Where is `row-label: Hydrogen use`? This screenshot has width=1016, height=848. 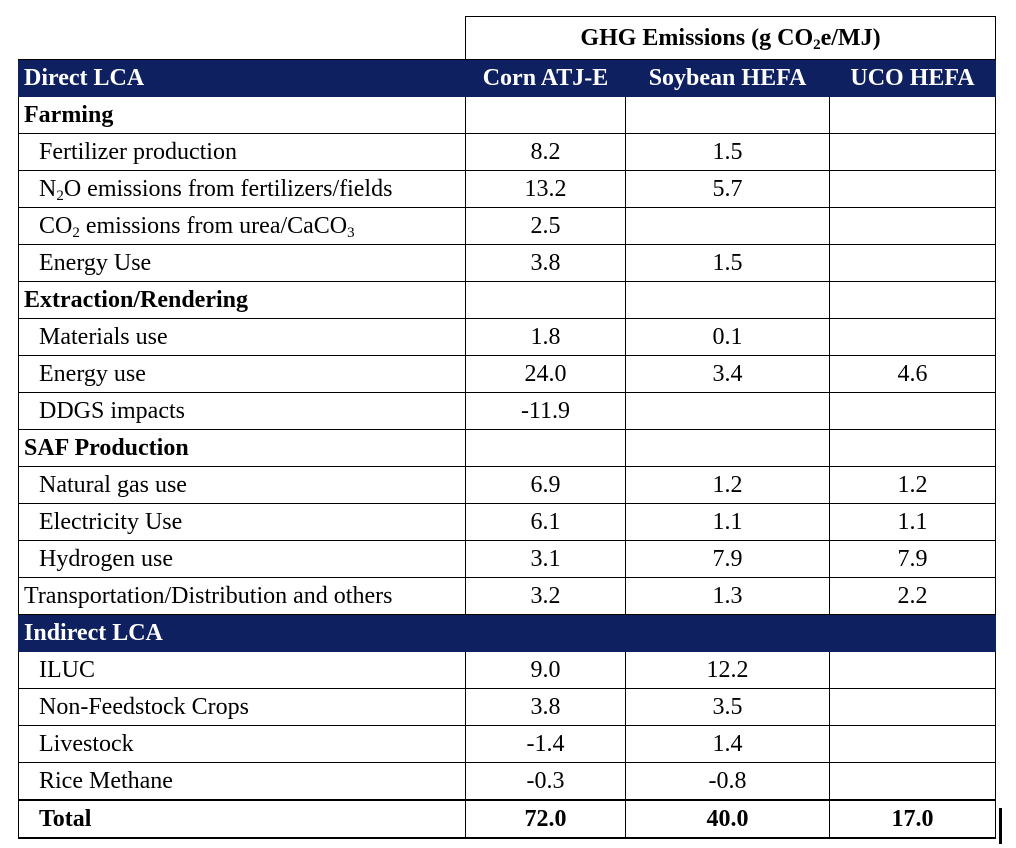
row-label: Hydrogen use is located at coordinates (242, 559).